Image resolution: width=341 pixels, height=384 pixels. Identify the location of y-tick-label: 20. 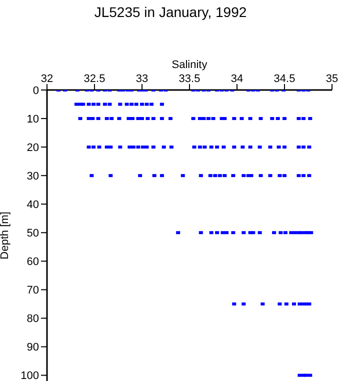
(32, 148).